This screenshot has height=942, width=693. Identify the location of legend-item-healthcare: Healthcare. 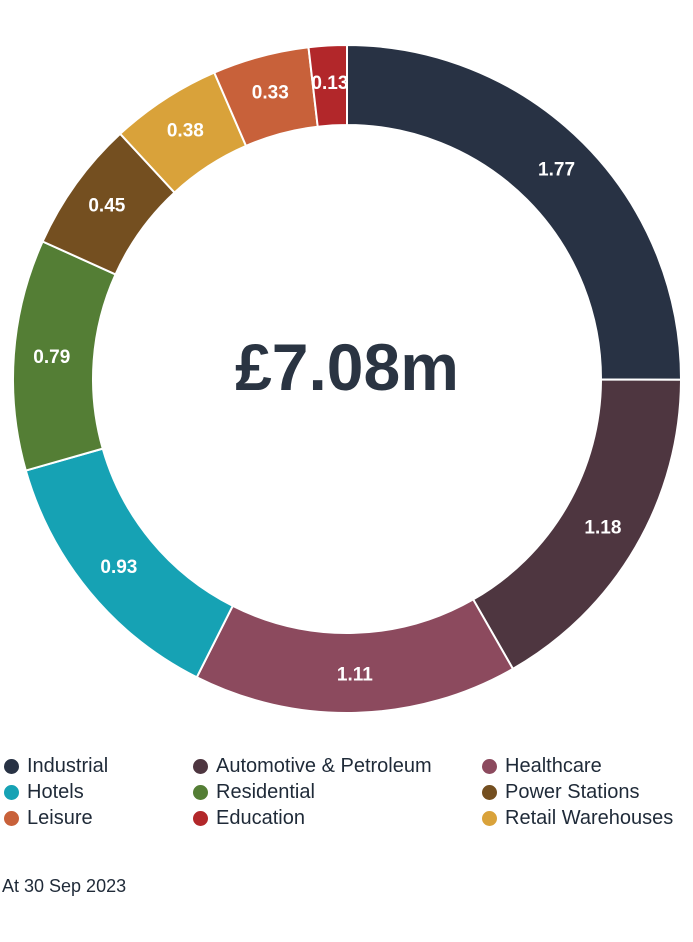
(542, 766).